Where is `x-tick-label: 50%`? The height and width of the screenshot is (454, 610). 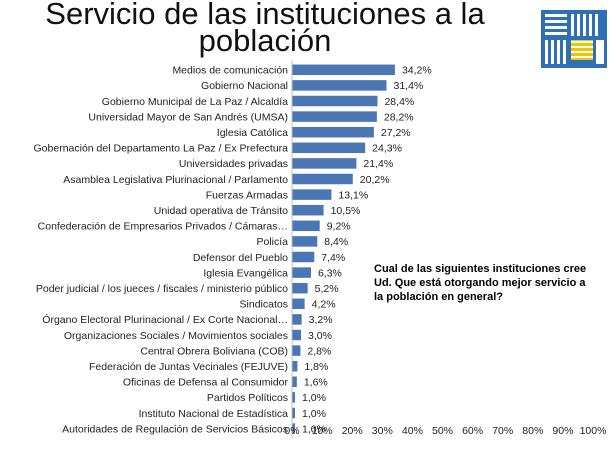 x-tick-label: 50% is located at coordinates (442, 431).